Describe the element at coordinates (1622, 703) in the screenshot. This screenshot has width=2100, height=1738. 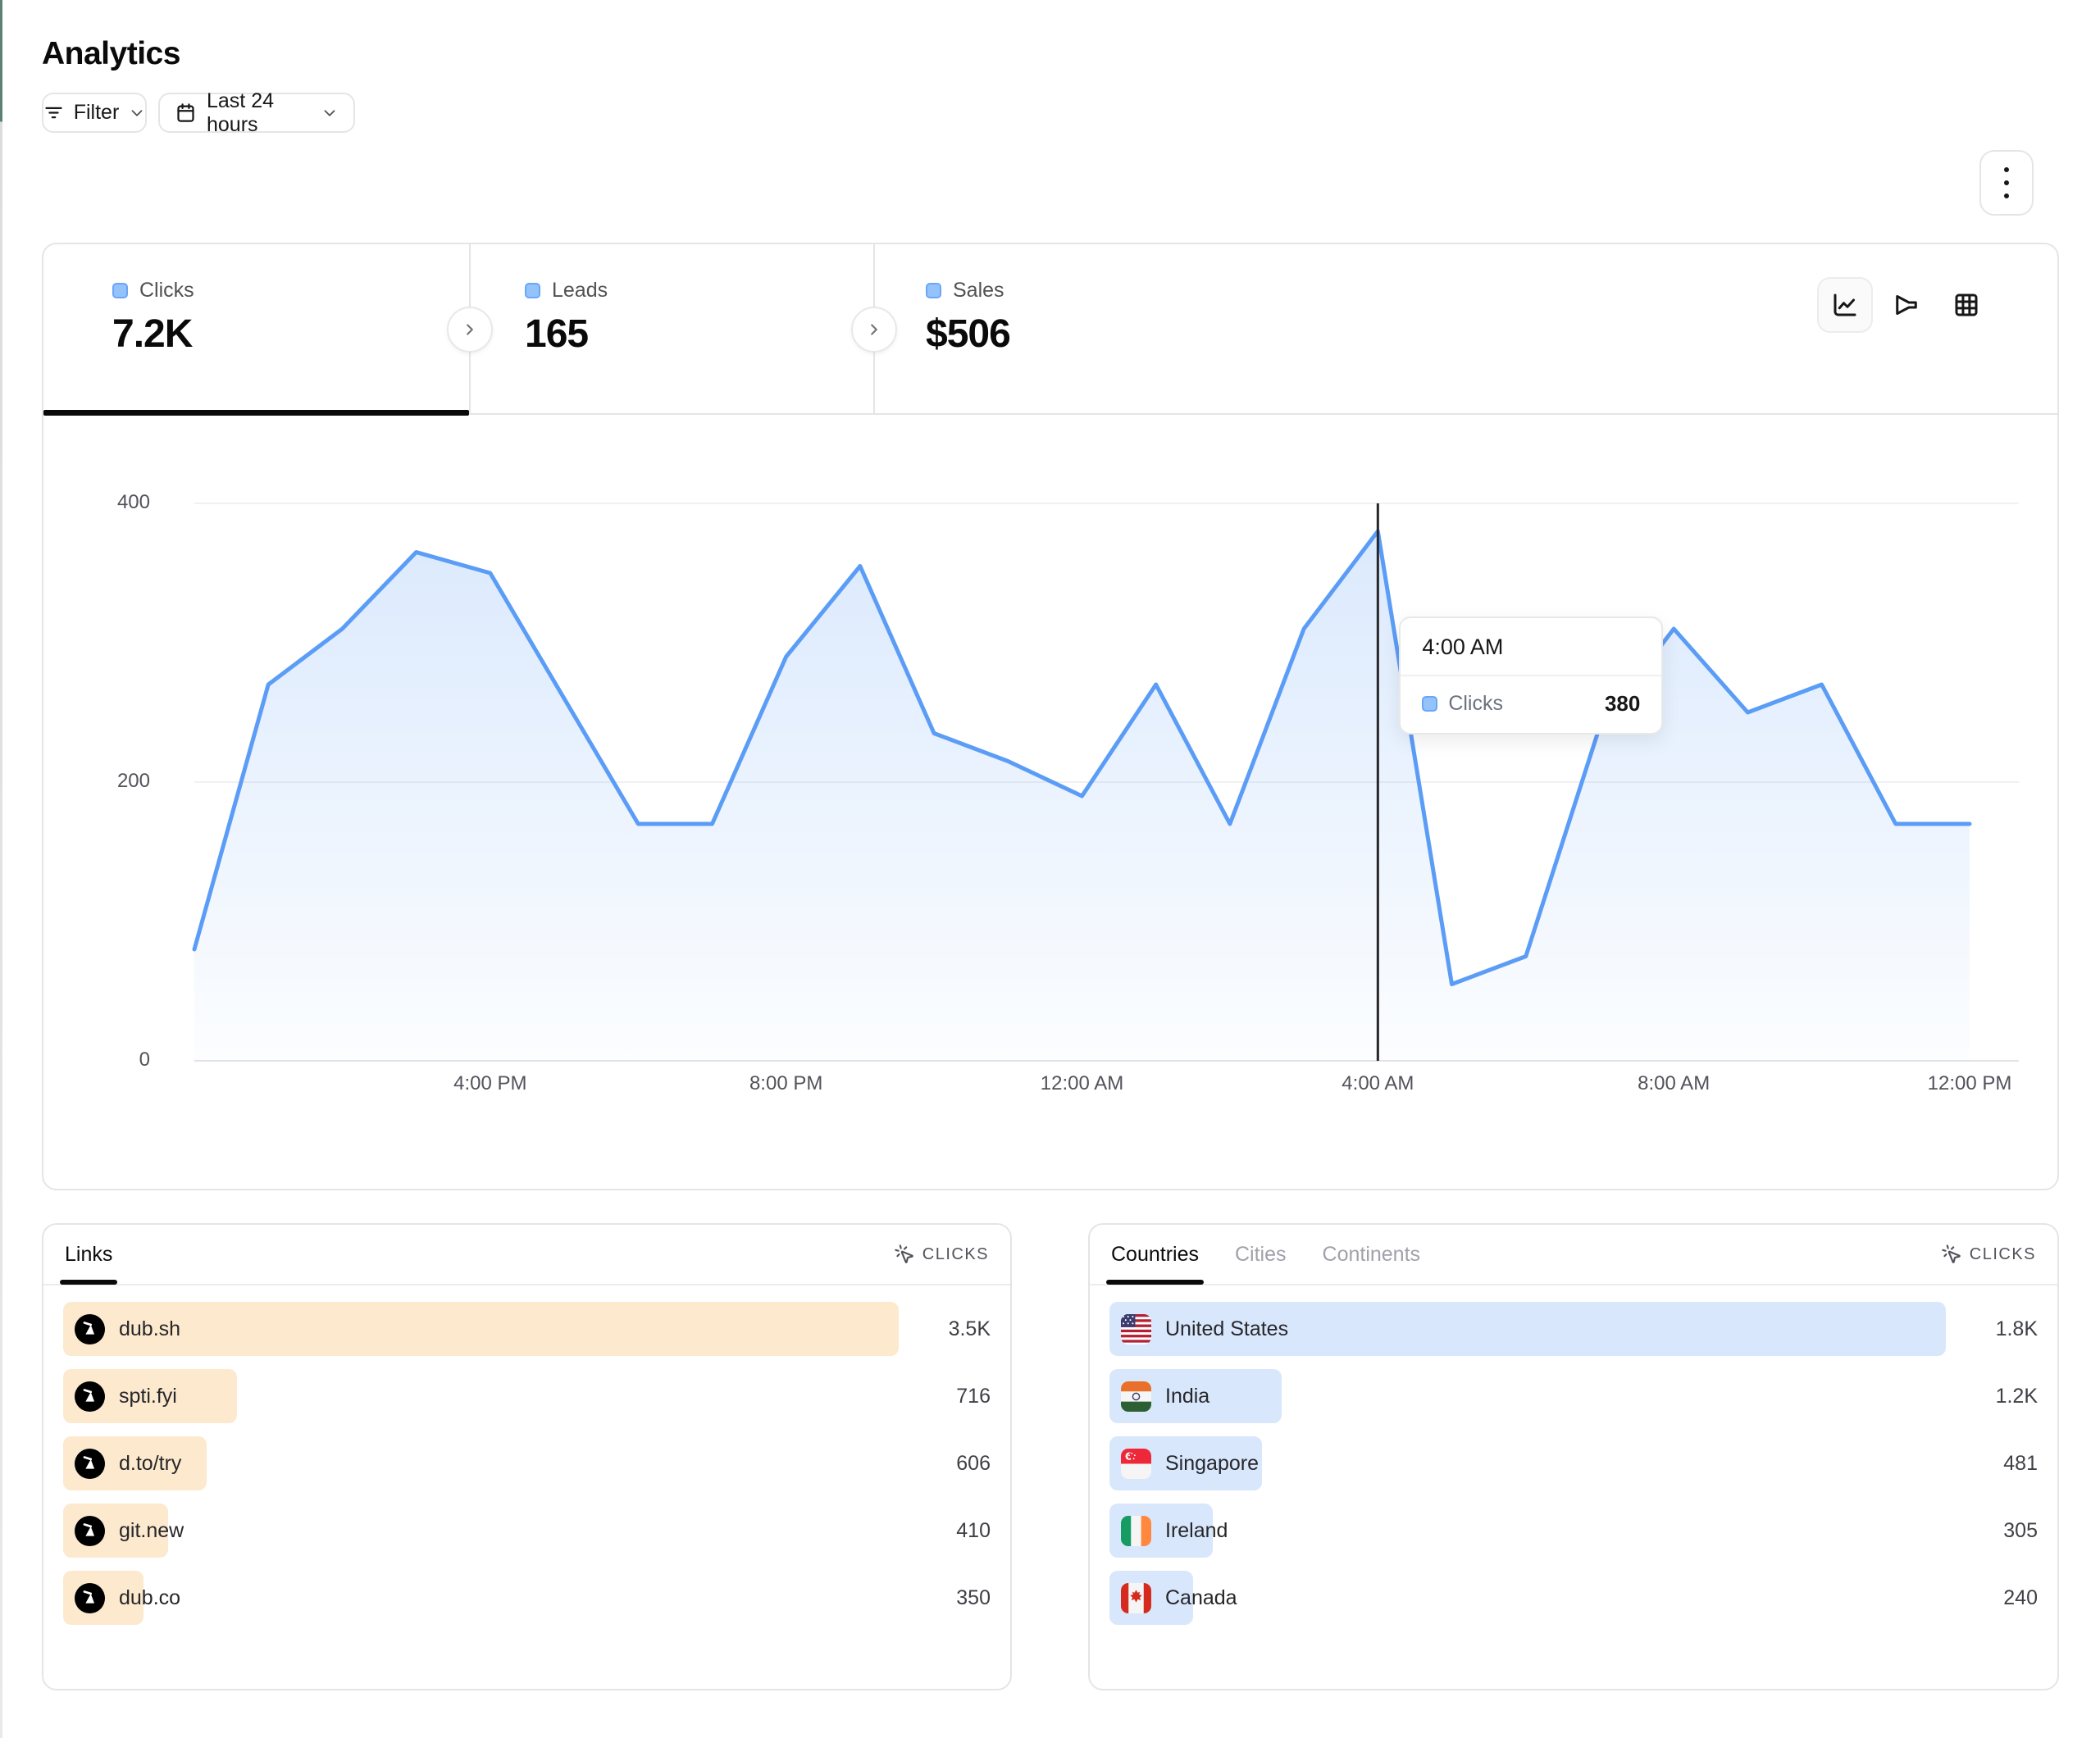
I see `tooltip-value: 380` at that location.